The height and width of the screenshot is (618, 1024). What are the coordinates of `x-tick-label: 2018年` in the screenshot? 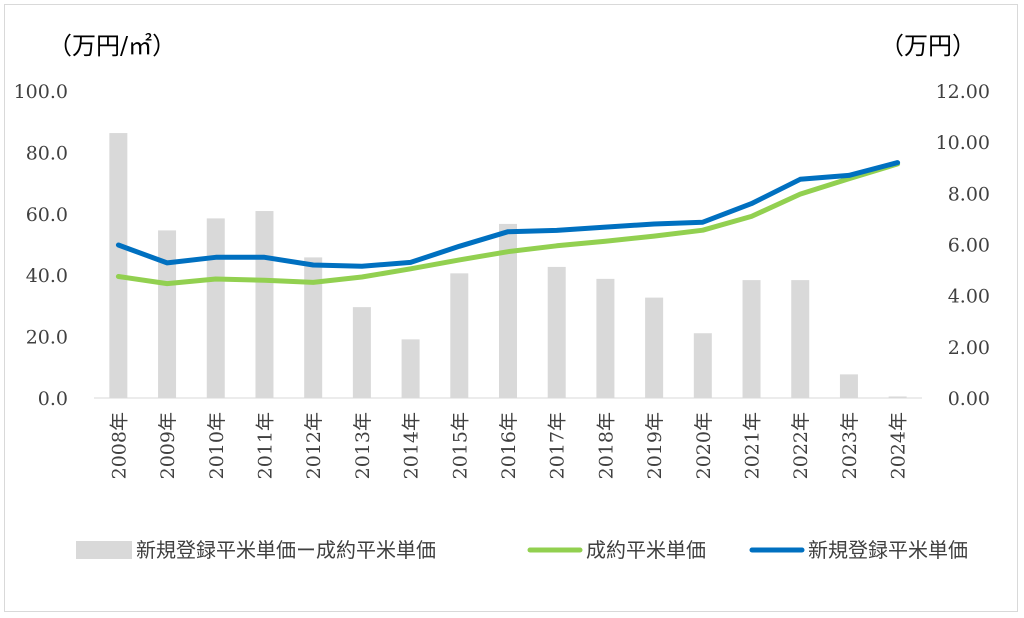 It's located at (606, 445).